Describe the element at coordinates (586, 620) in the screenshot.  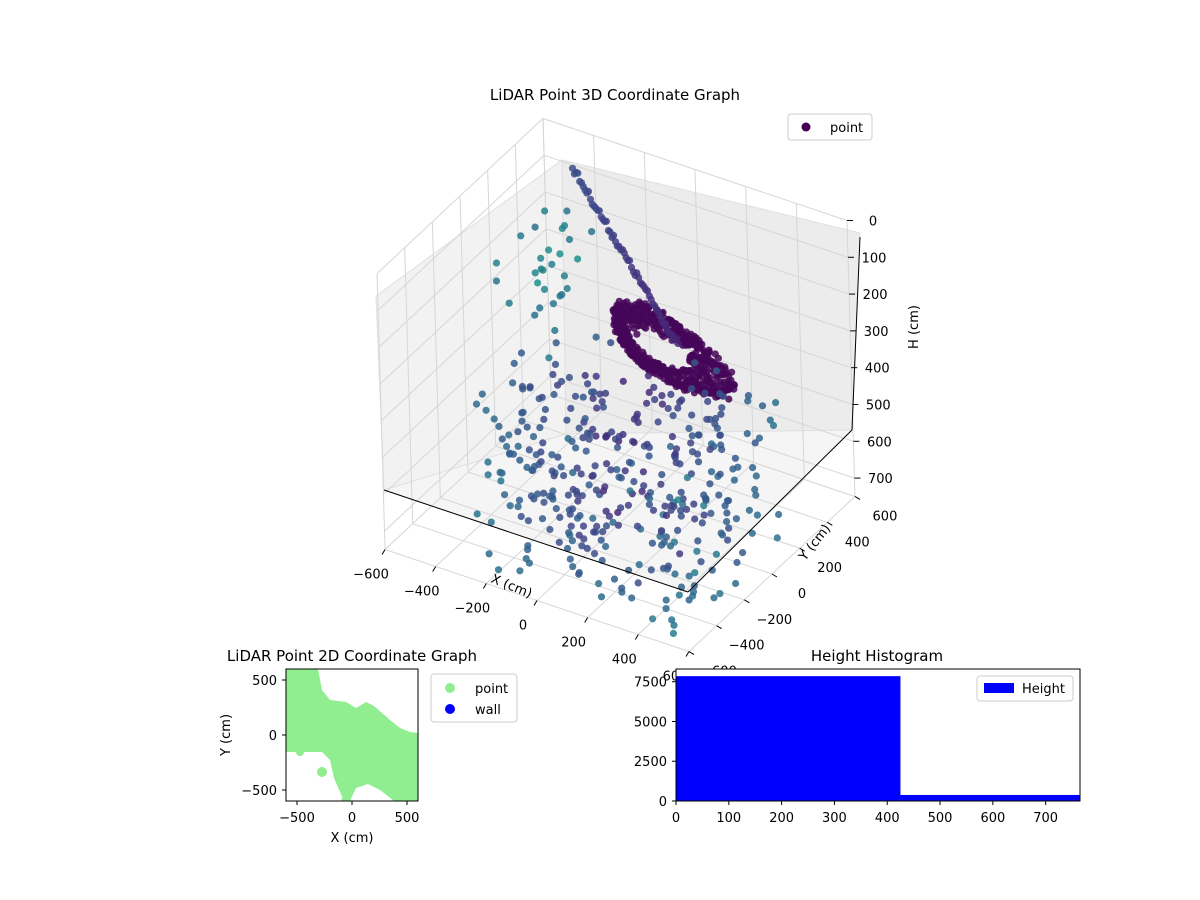
I see `x-tick-mark` at that location.